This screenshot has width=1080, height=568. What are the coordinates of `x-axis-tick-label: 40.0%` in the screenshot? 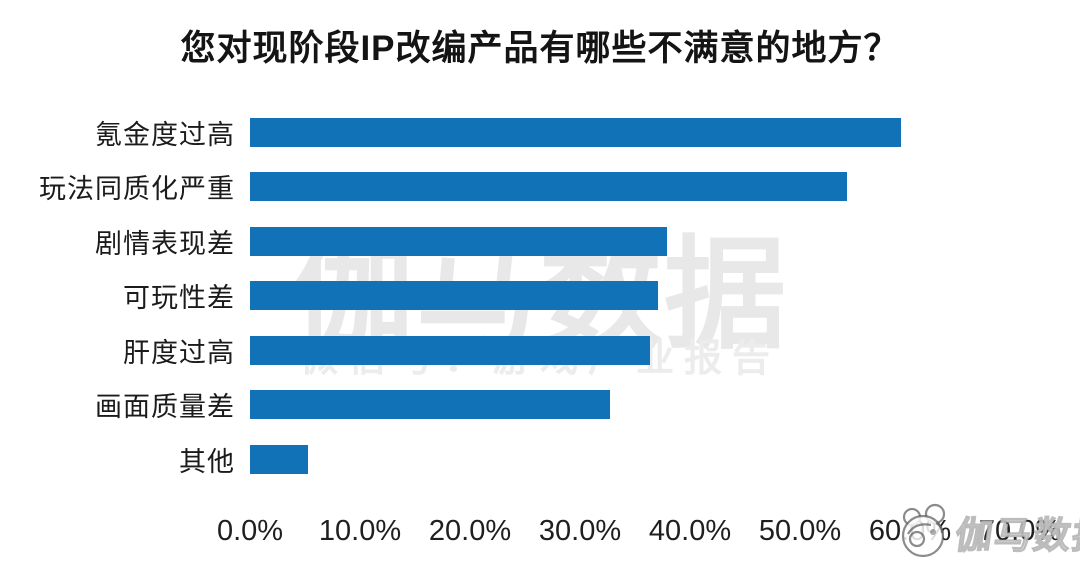 It's located at (690, 531).